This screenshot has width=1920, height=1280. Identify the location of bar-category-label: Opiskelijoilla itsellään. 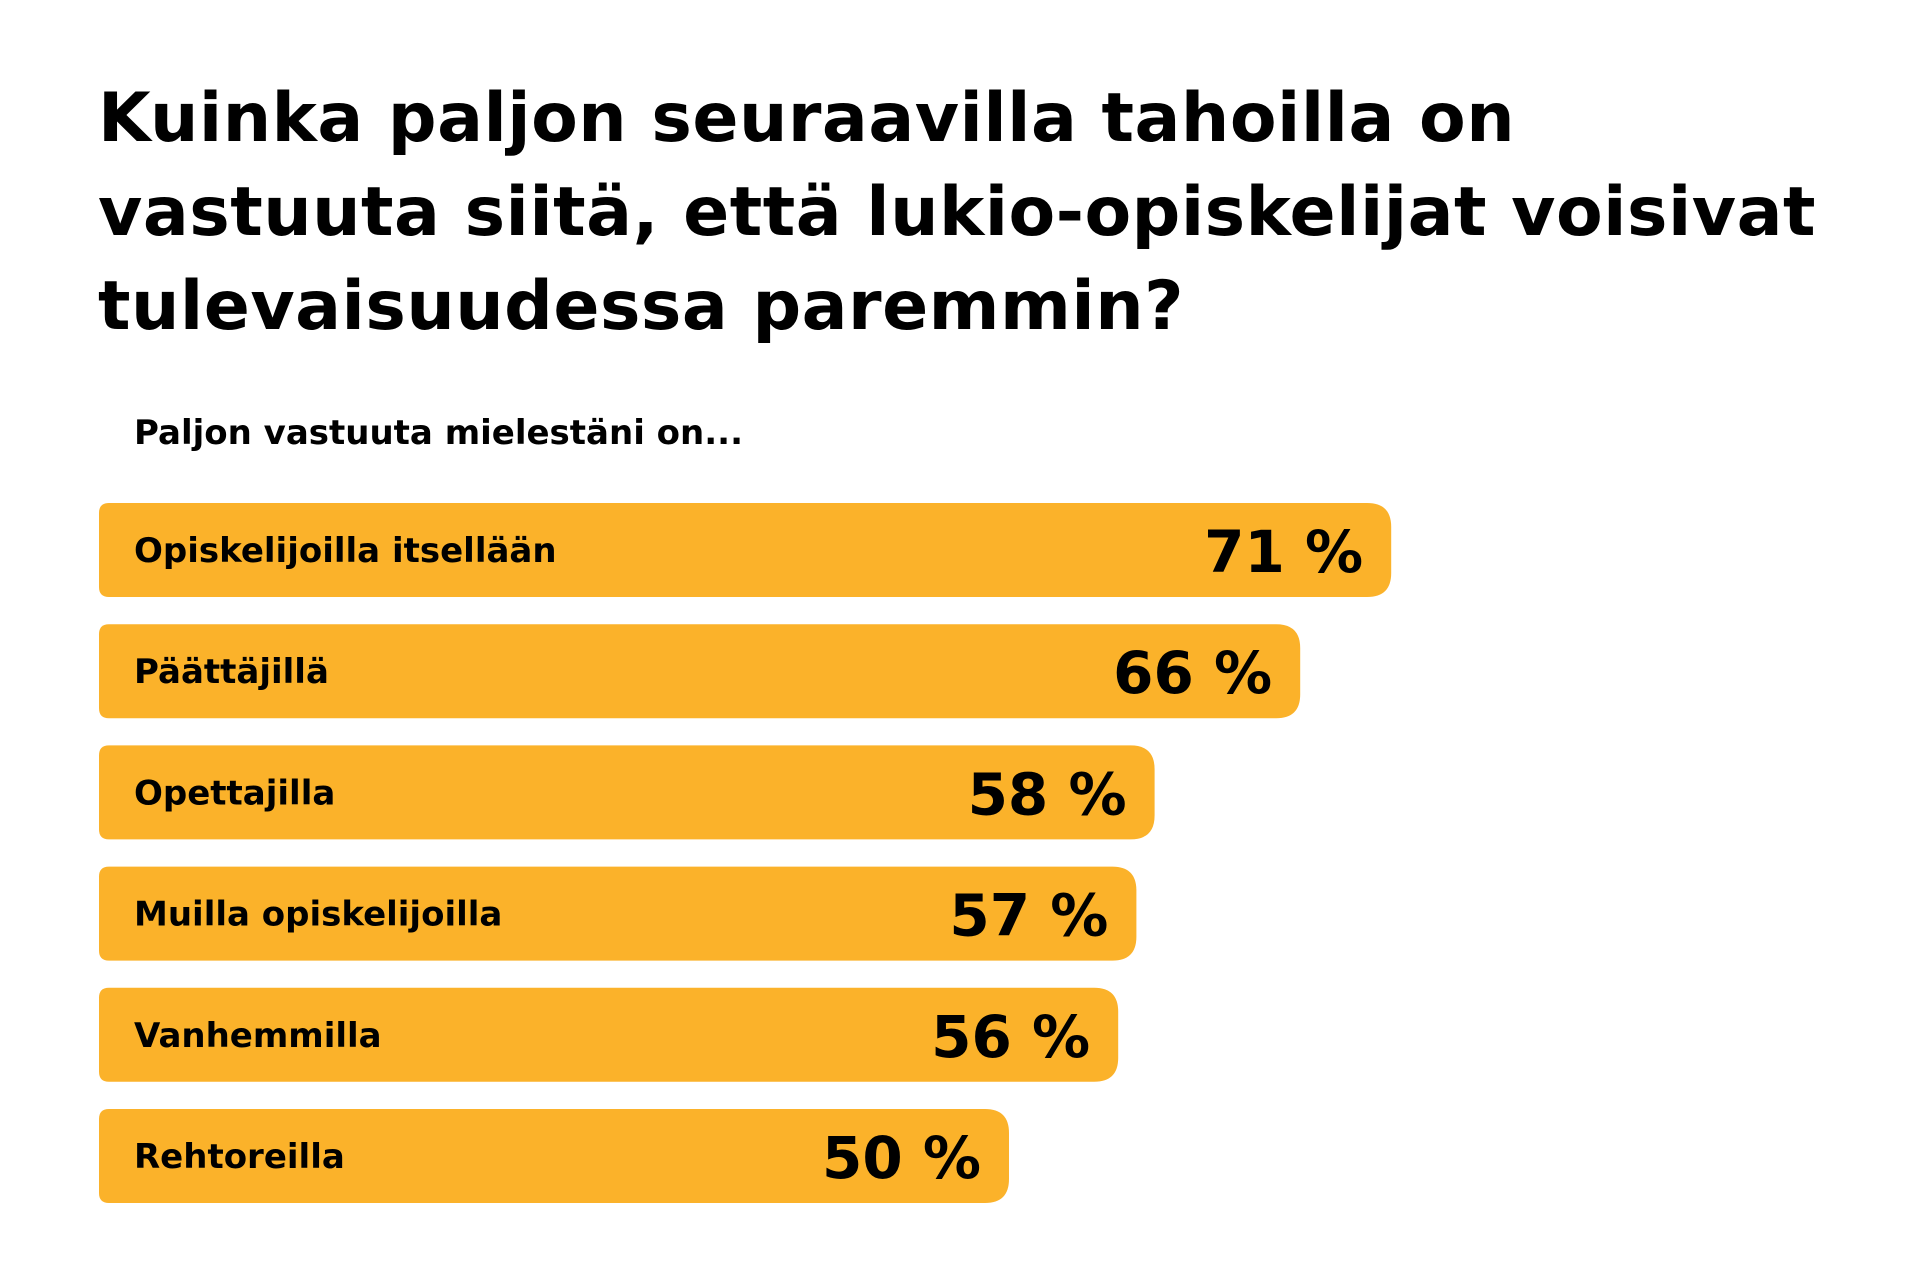
(345, 551).